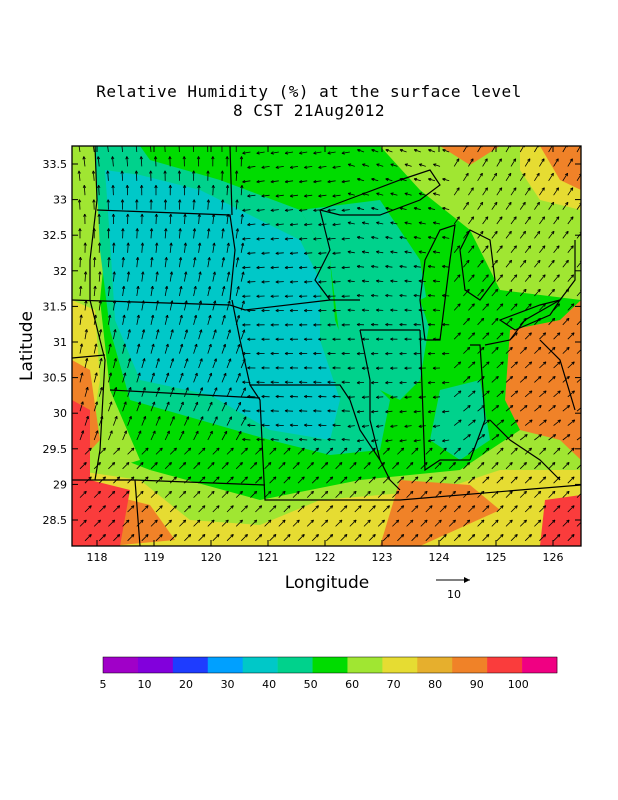  Describe the element at coordinates (121, 665) in the screenshot. I see `colorbar-swatch` at that location.